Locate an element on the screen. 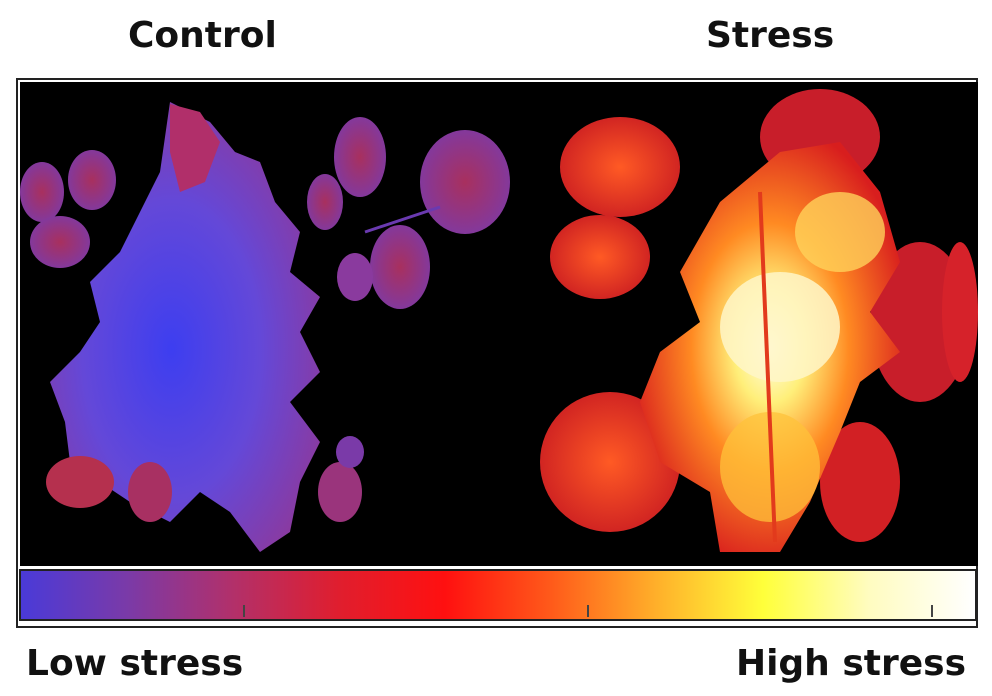  low-stress-label: Low stress is located at coordinates (135, 663).